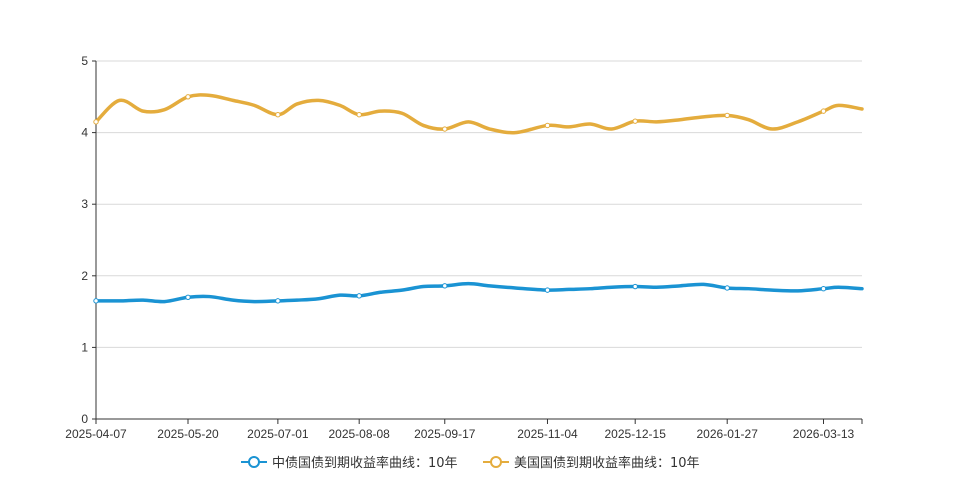 Image resolution: width=959 pixels, height=480 pixels. Describe the element at coordinates (824, 434) in the screenshot. I see `x-tick-label: 2026-03-13` at that location.